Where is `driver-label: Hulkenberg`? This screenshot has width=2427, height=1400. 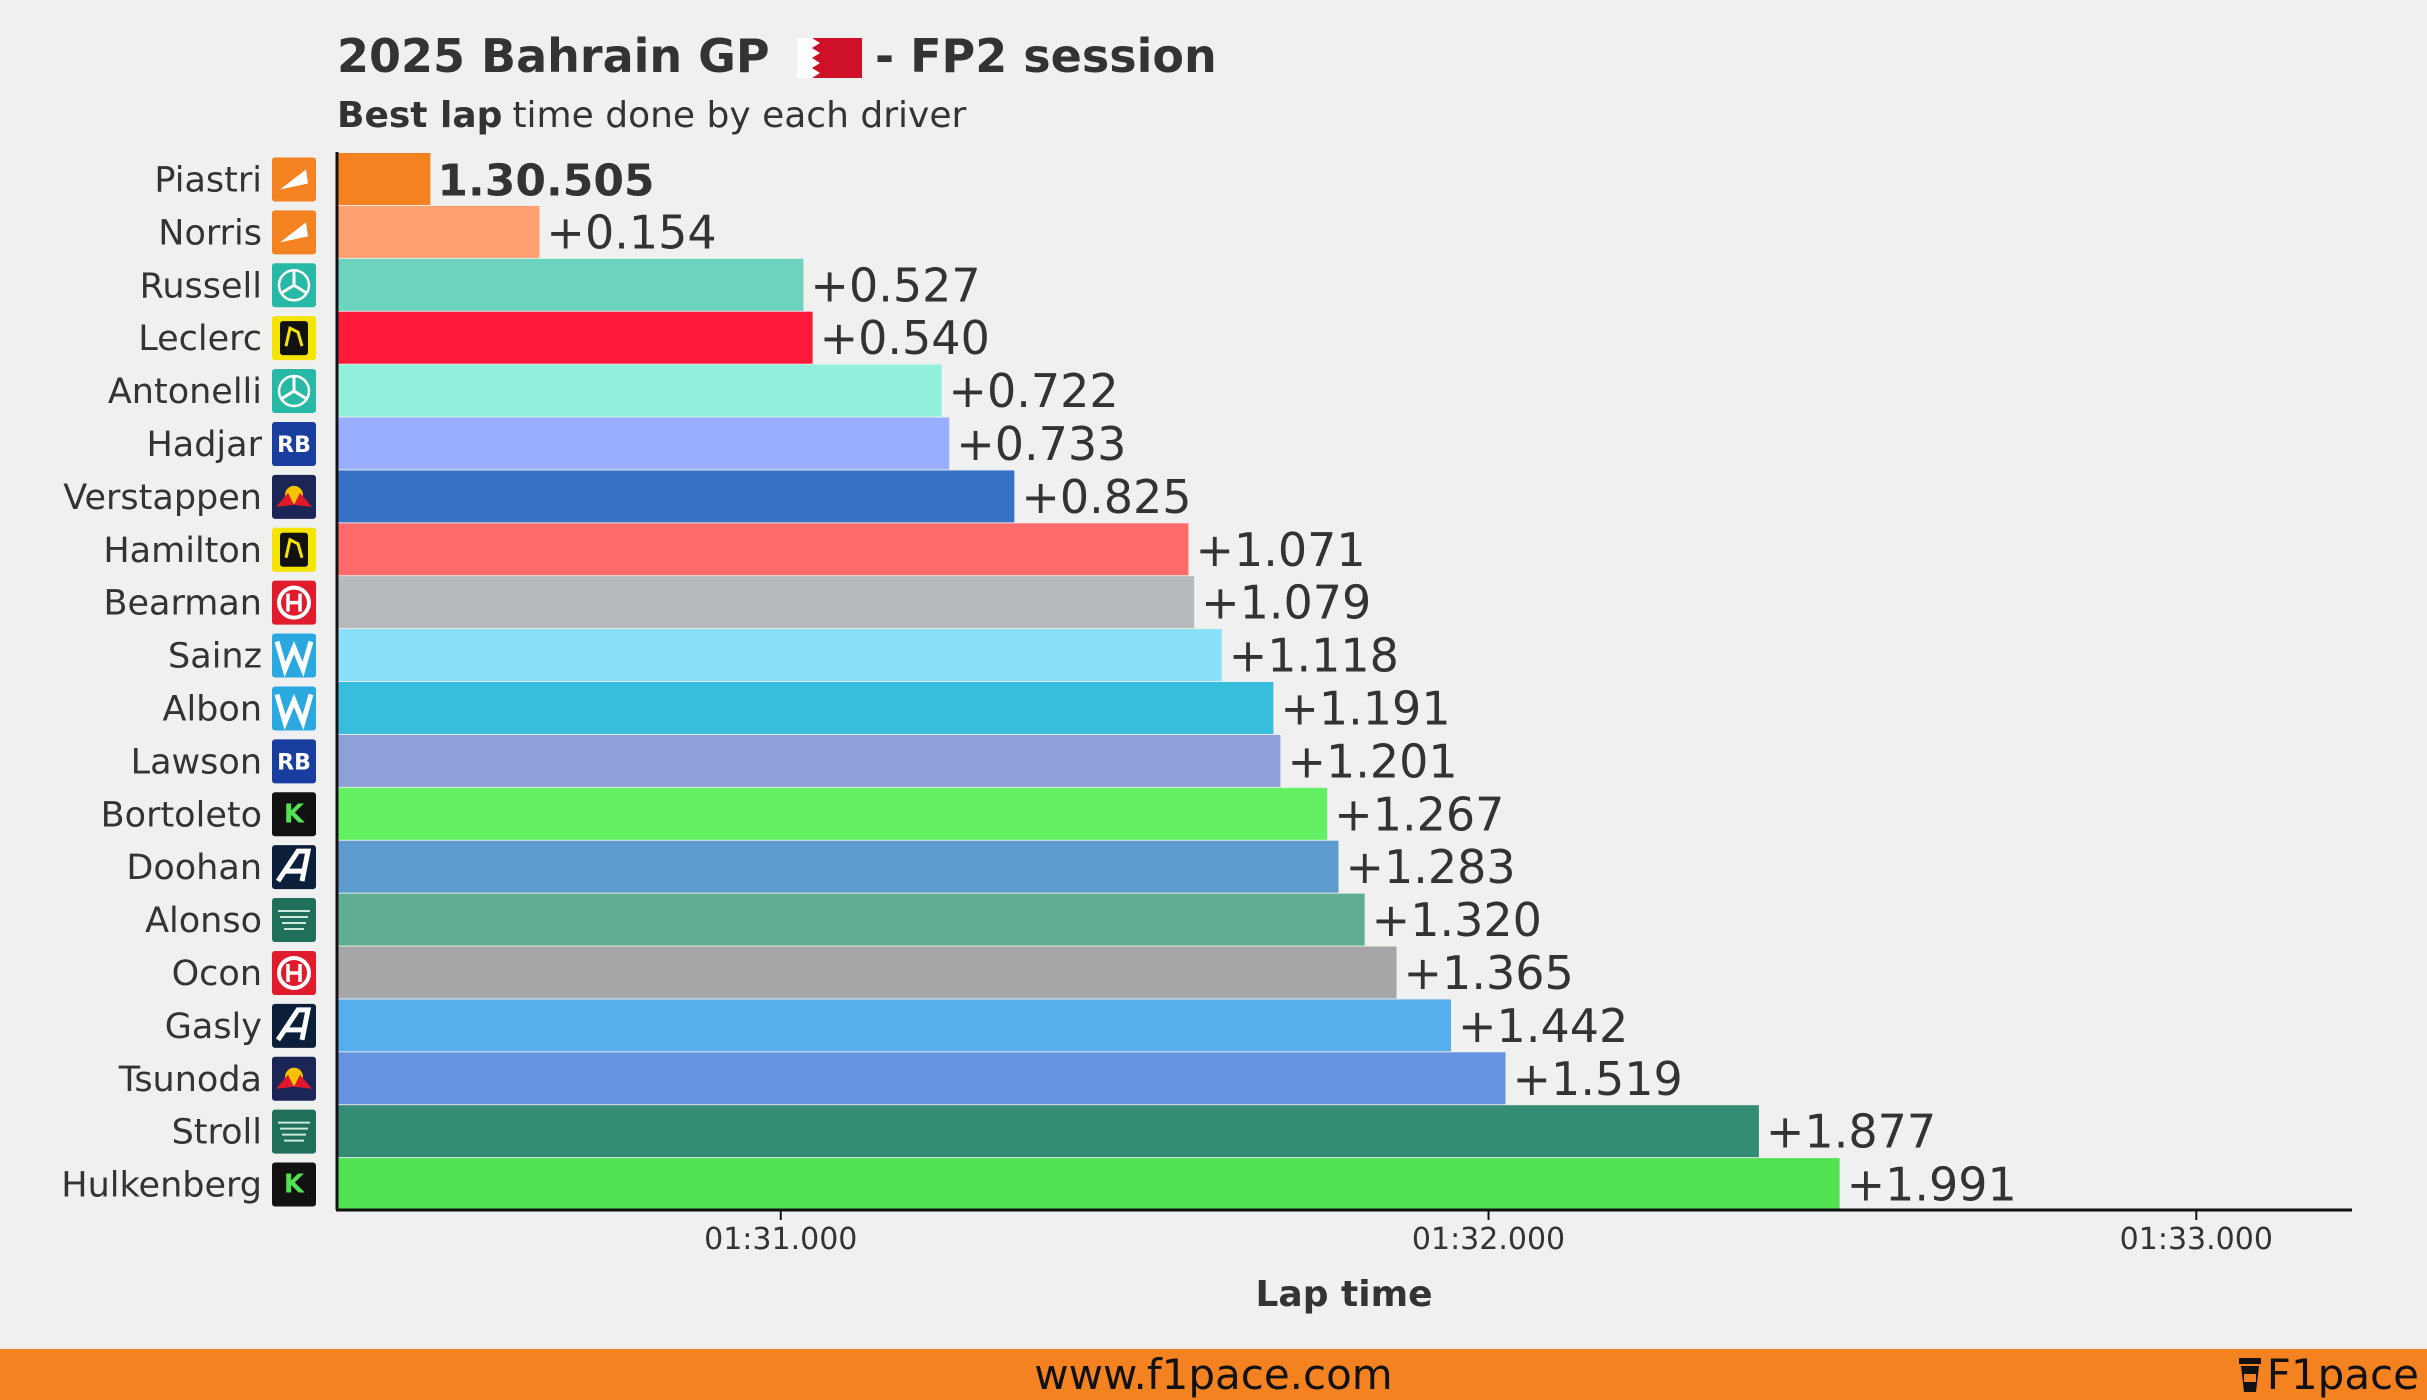 driver-label: Hulkenberg is located at coordinates (161, 1186).